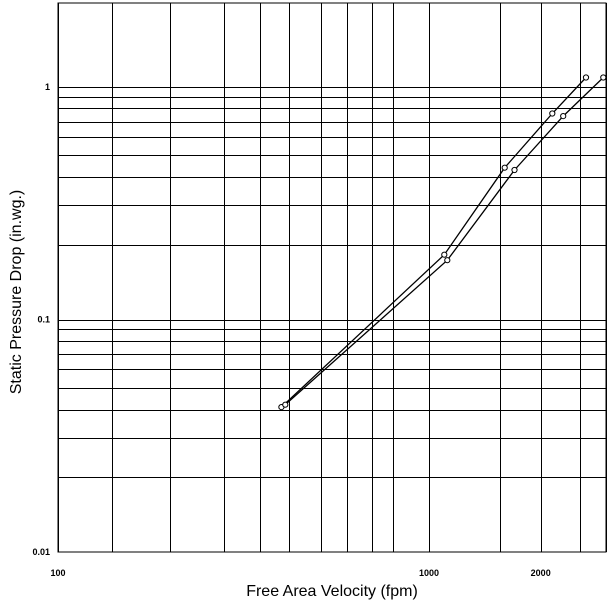 Image resolution: width=607 pixels, height=603 pixels. What do you see at coordinates (41, 552) in the screenshot?
I see `y-tick-label: 0.01` at bounding box center [41, 552].